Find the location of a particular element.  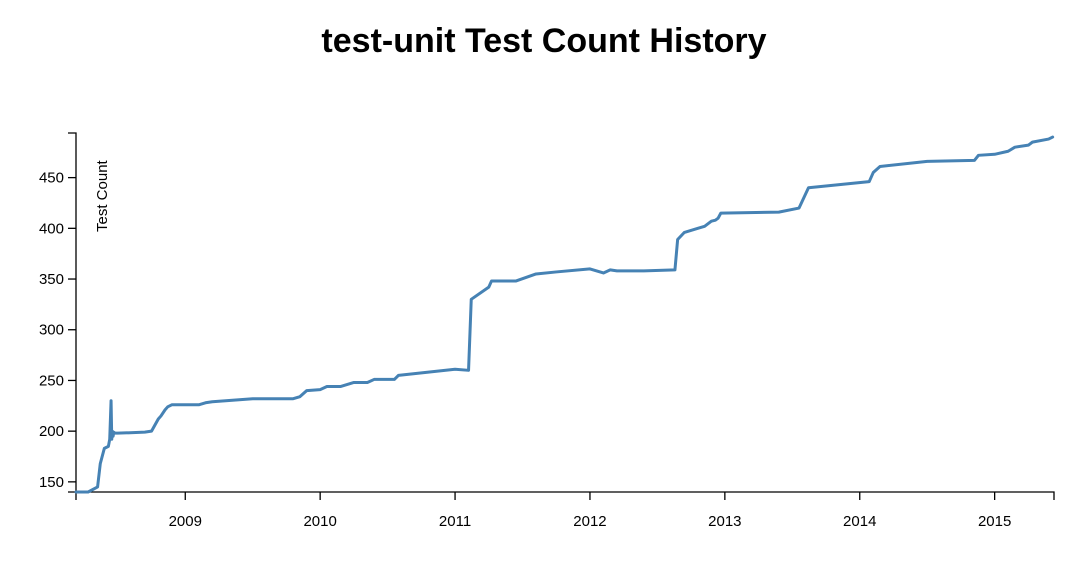

y-tick-label: 150 is located at coordinates (51, 482).